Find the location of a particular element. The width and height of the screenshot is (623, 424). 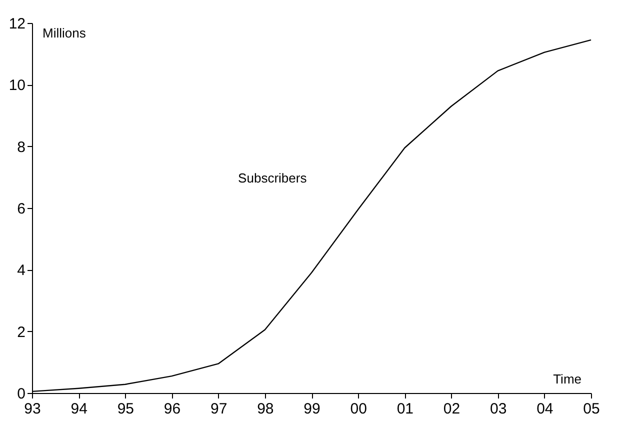

y-tick-label: 4 is located at coordinates (21, 271).